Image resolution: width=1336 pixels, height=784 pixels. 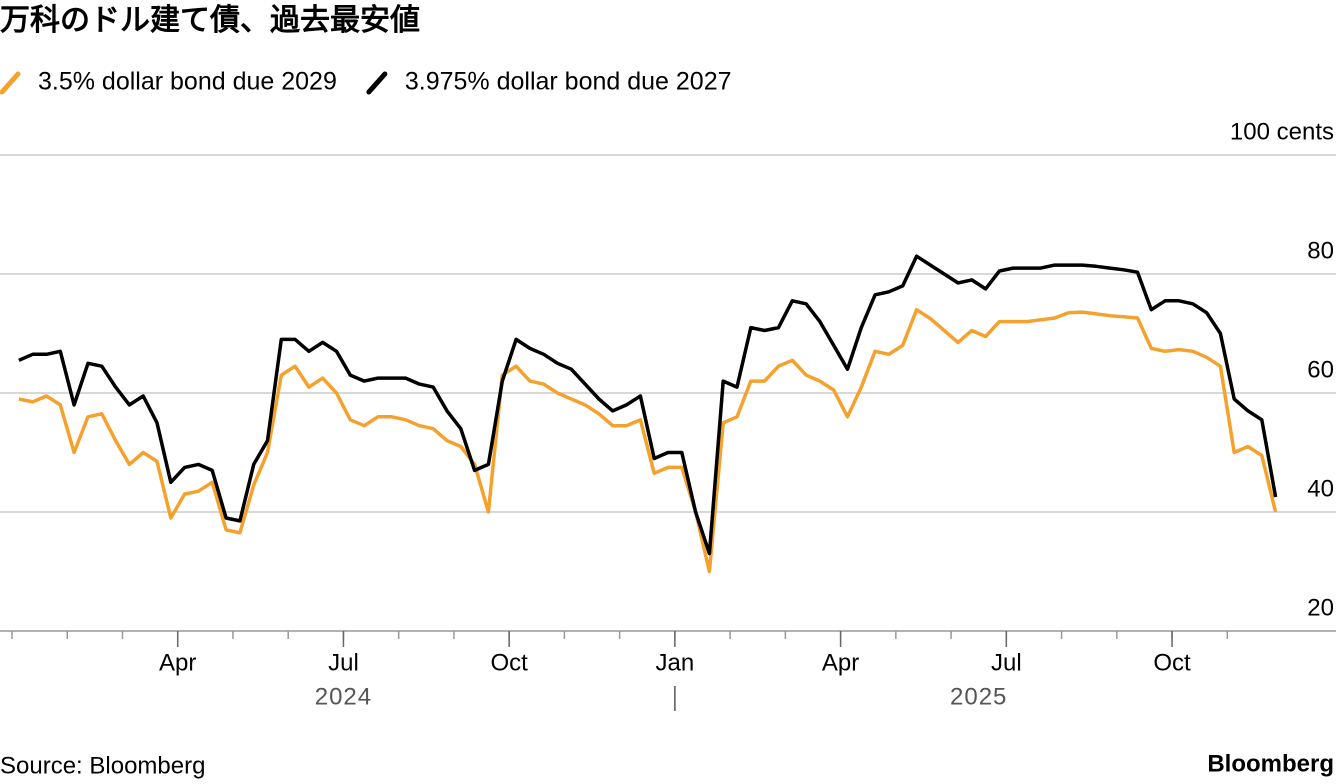 I want to click on brand: Bloomberg, so click(x=1270, y=763).